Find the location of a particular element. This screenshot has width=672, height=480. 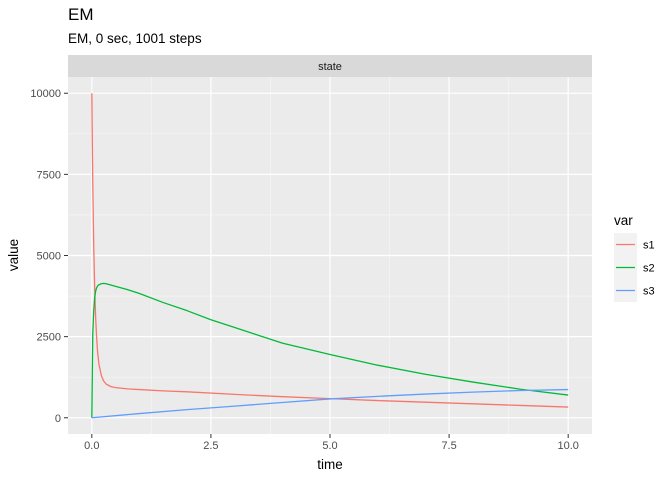

y-tick-label: 10000 is located at coordinates (45, 94).